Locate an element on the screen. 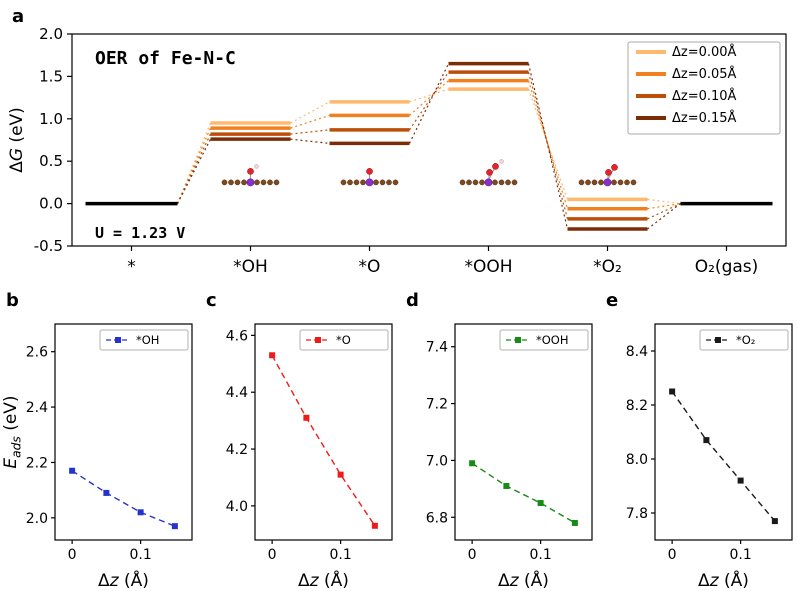 The image size is (800, 603). category-label: * is located at coordinates (131, 267).